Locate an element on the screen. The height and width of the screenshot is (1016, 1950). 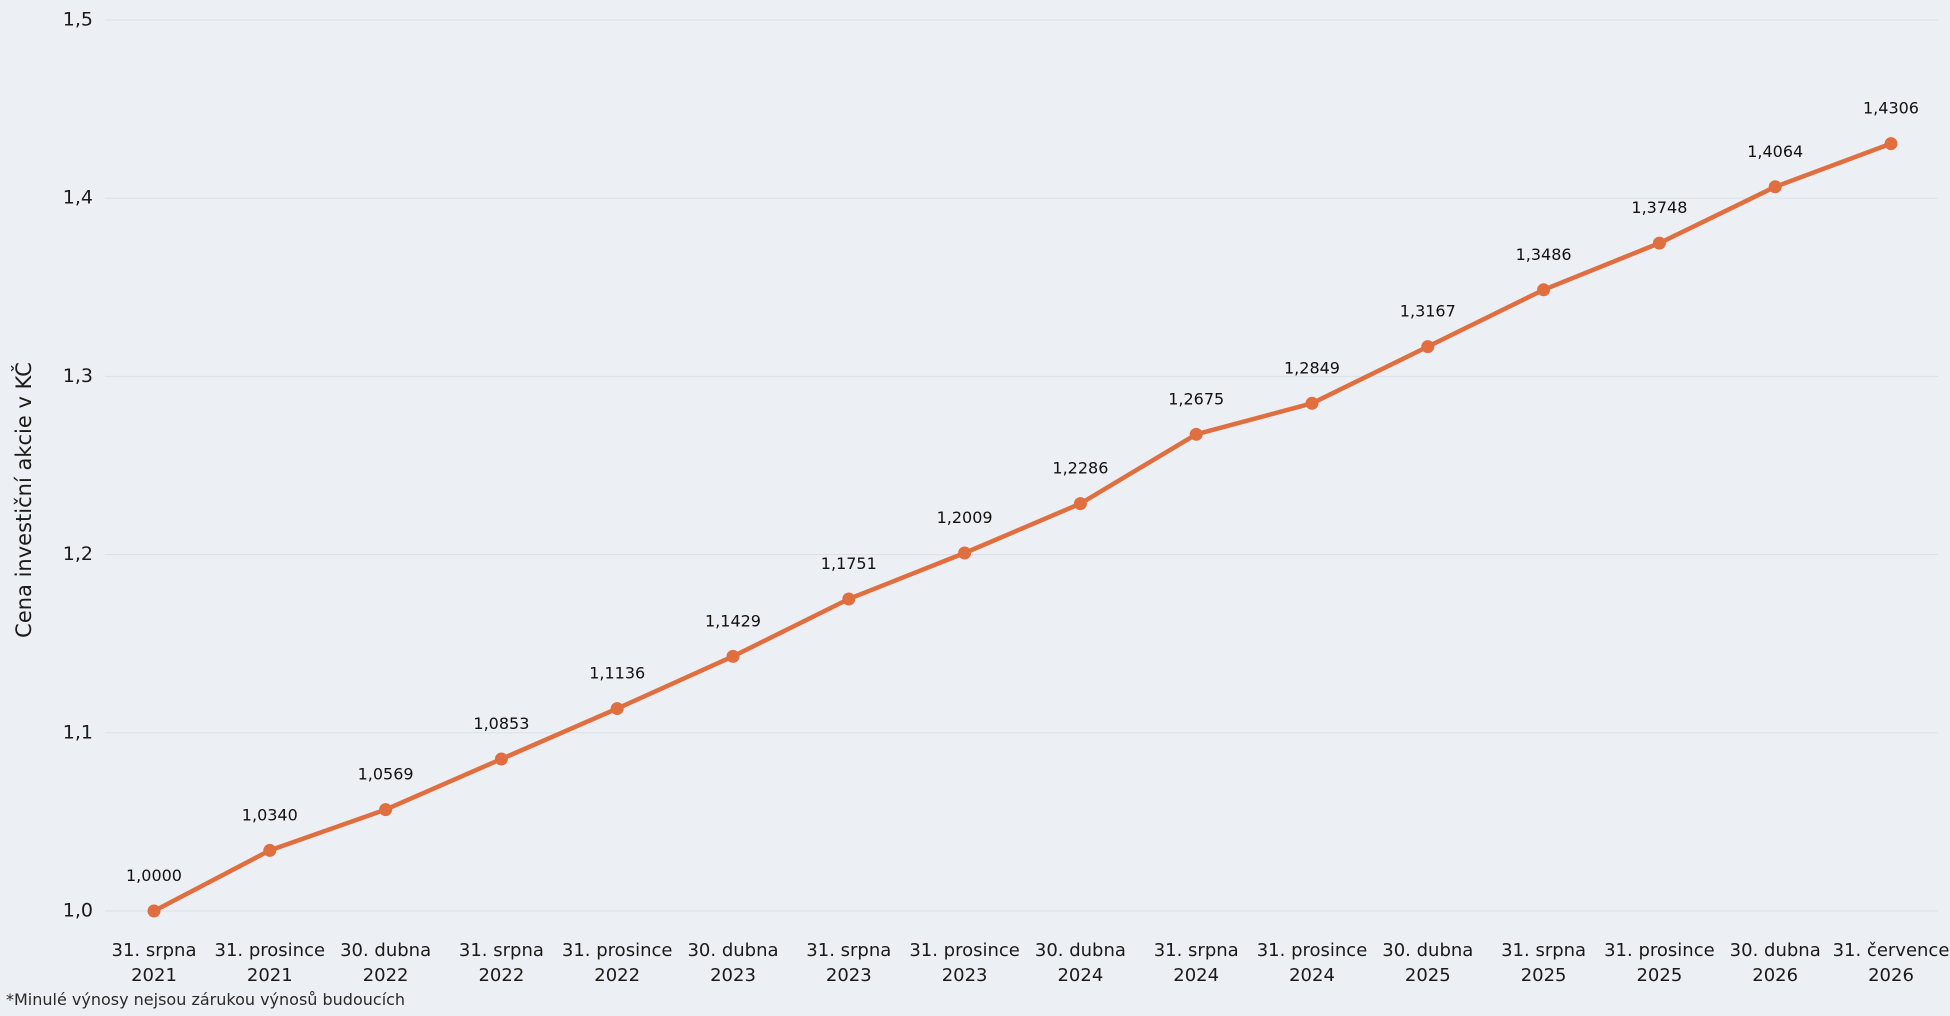
x-tick-label: 31. srpna 2025 is located at coordinates (1543, 963).